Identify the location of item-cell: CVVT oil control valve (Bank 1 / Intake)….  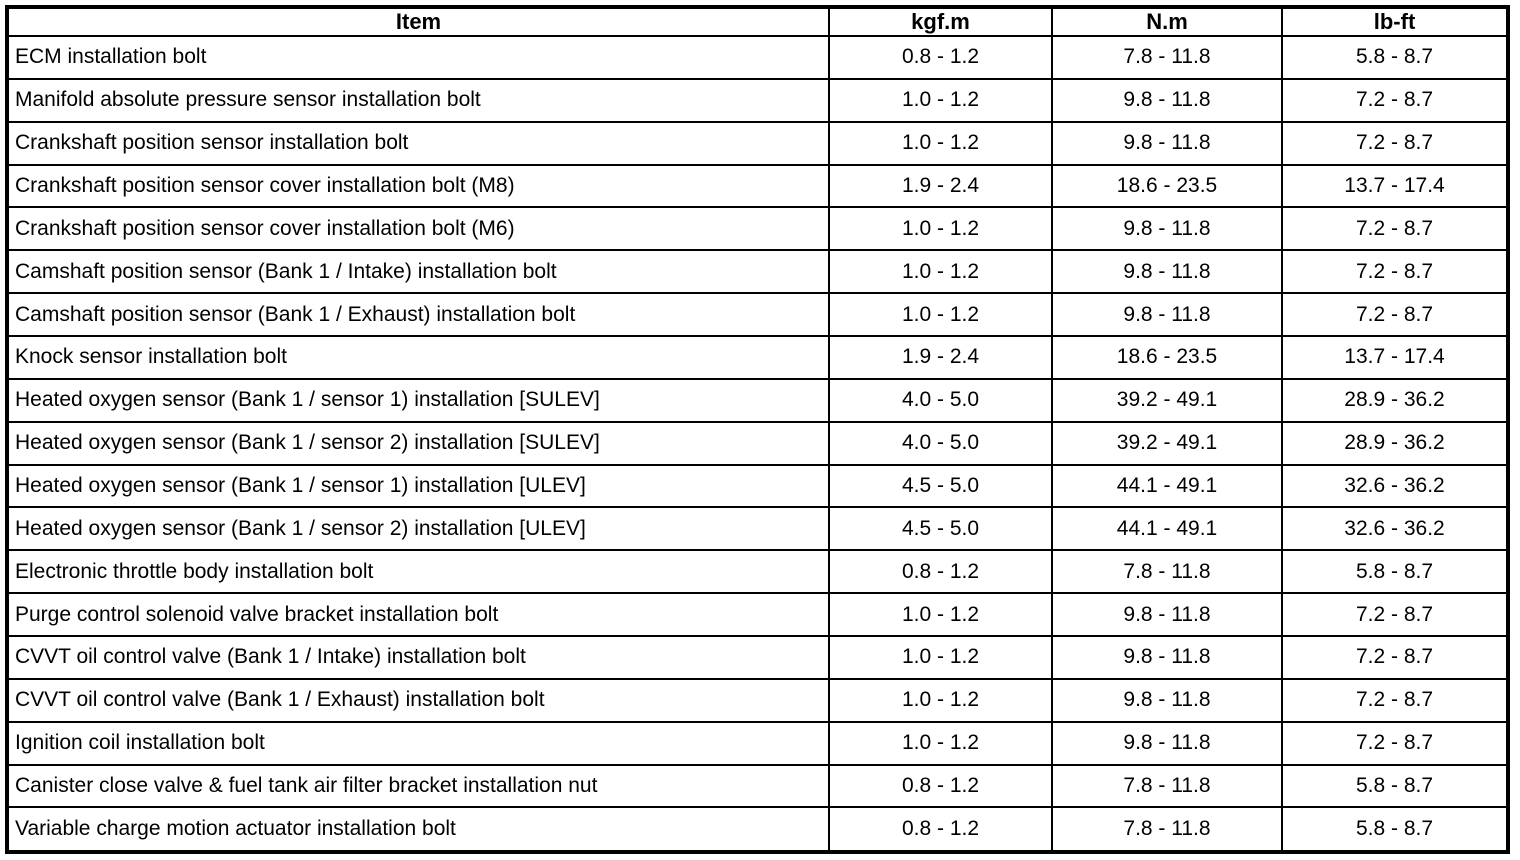
(418, 657).